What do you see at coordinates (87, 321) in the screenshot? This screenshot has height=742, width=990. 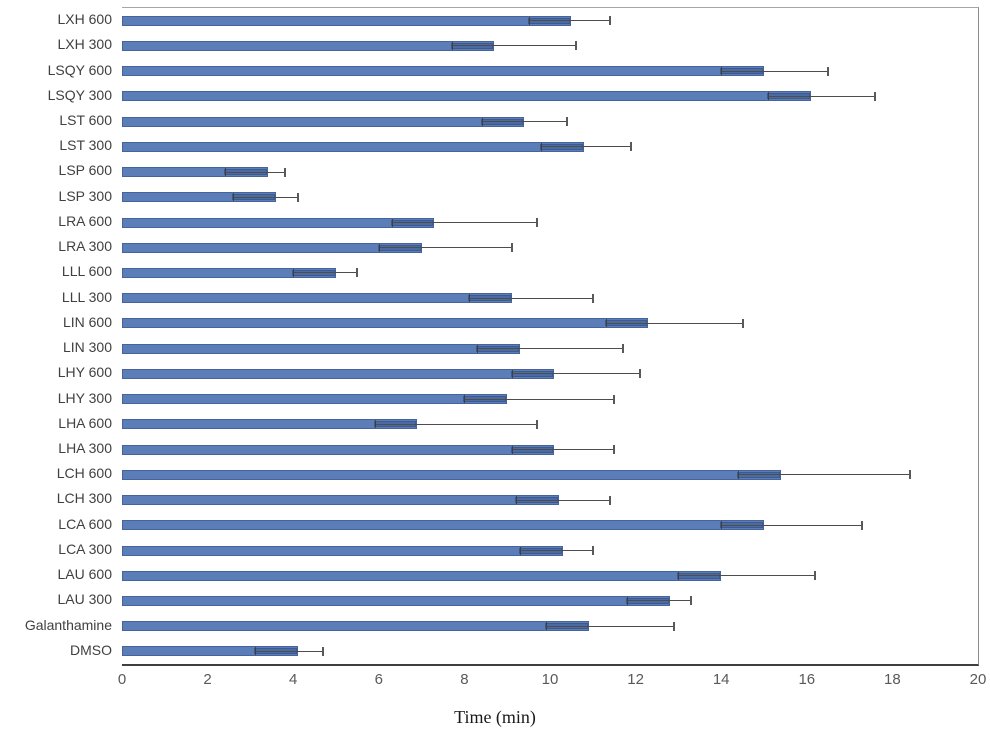 I see `category-label: LIN 600` at bounding box center [87, 321].